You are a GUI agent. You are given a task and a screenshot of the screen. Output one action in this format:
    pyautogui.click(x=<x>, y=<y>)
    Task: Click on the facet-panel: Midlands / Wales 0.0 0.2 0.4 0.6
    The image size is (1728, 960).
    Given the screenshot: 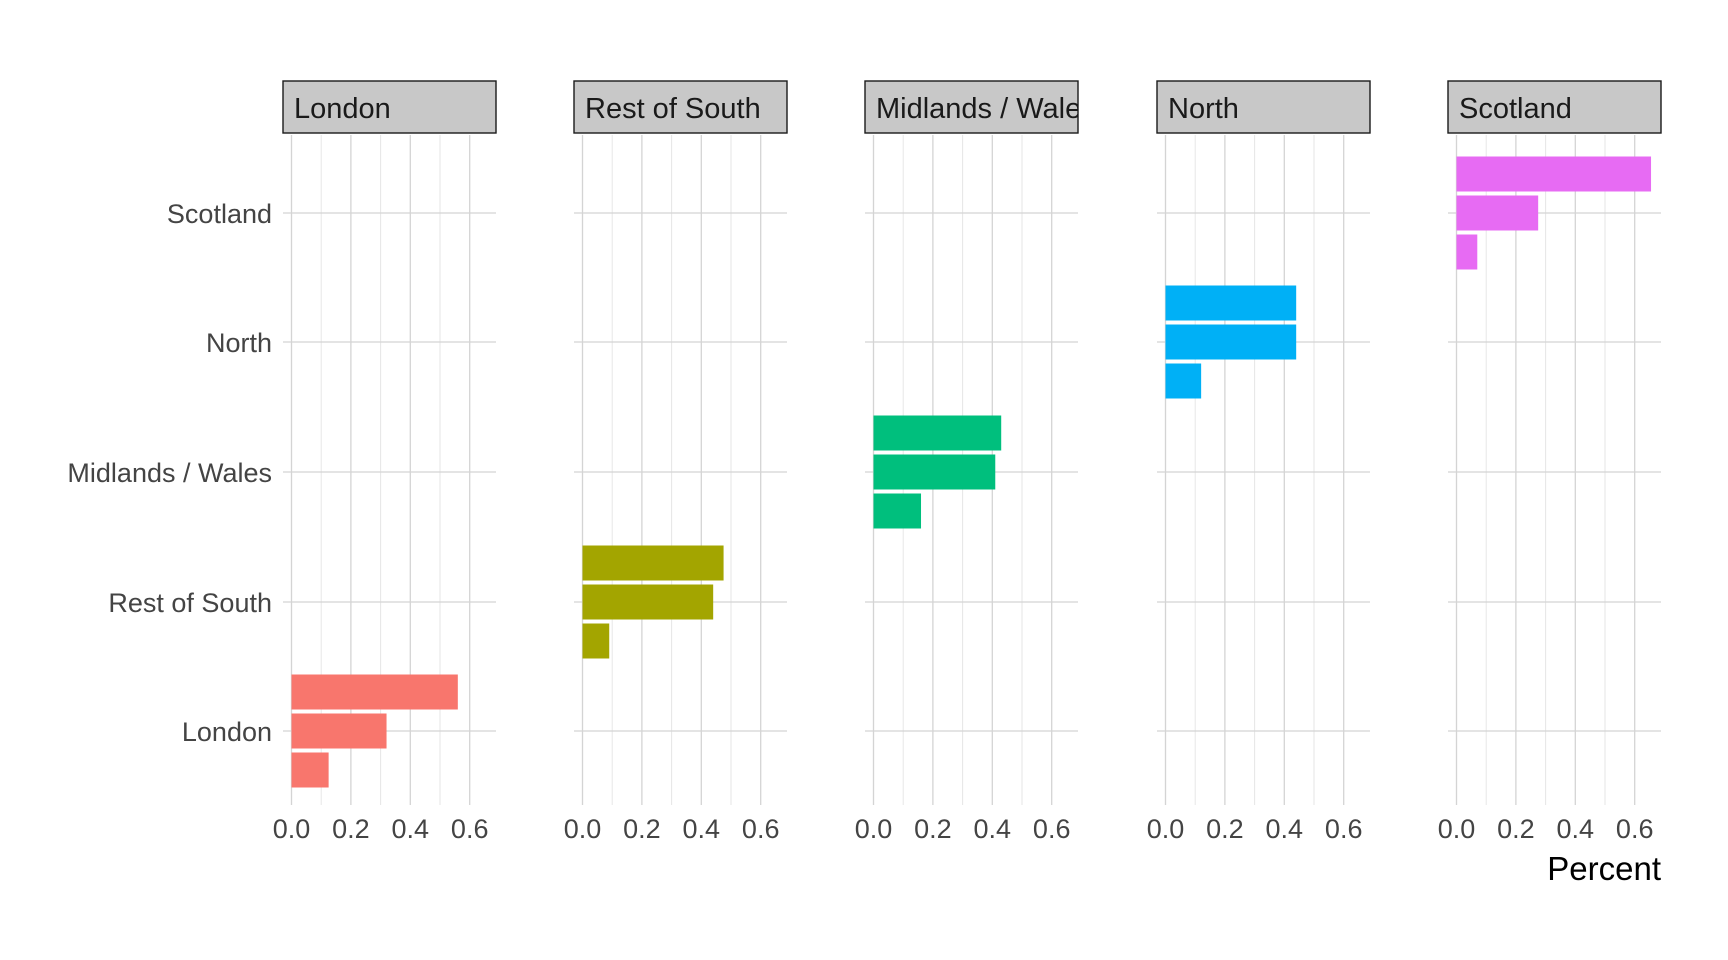 What is the action you would take?
    pyautogui.click(x=975, y=462)
    